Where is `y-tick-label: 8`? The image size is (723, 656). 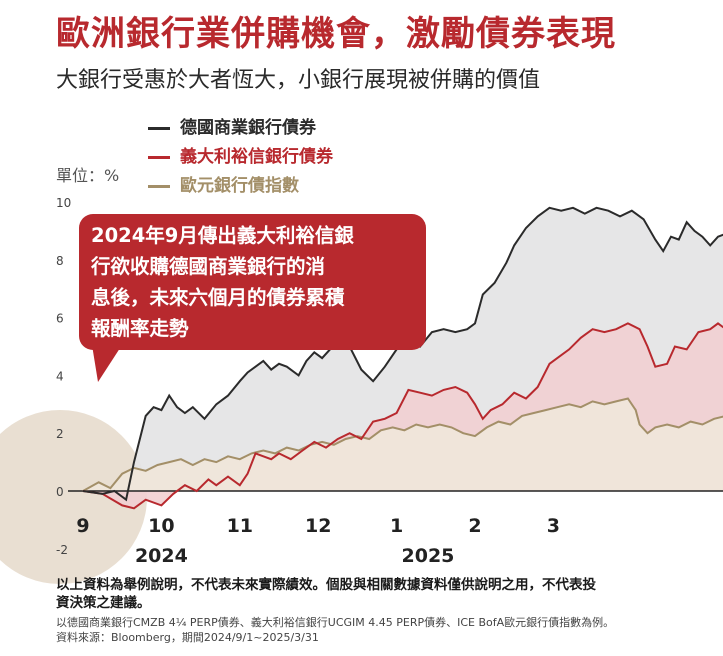 y-tick-label: 8 is located at coordinates (60, 261).